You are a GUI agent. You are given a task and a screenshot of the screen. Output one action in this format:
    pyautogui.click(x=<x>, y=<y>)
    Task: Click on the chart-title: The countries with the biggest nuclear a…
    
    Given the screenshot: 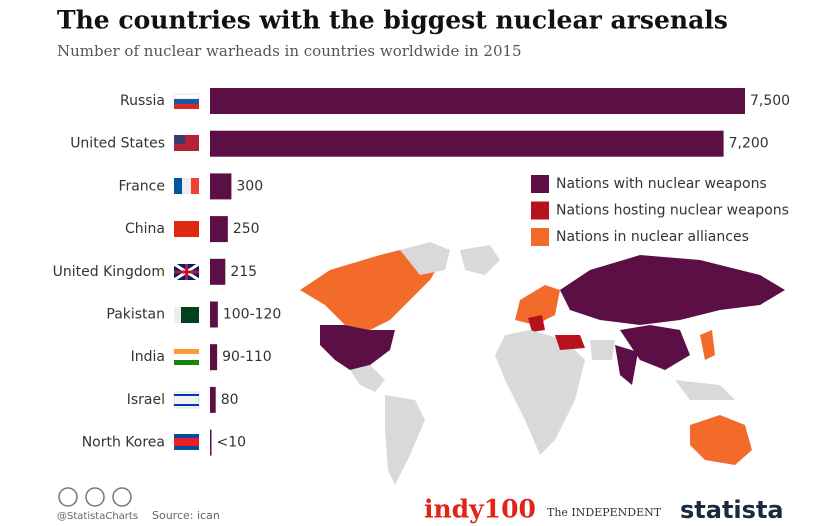 What is the action you would take?
    pyautogui.click(x=392, y=20)
    